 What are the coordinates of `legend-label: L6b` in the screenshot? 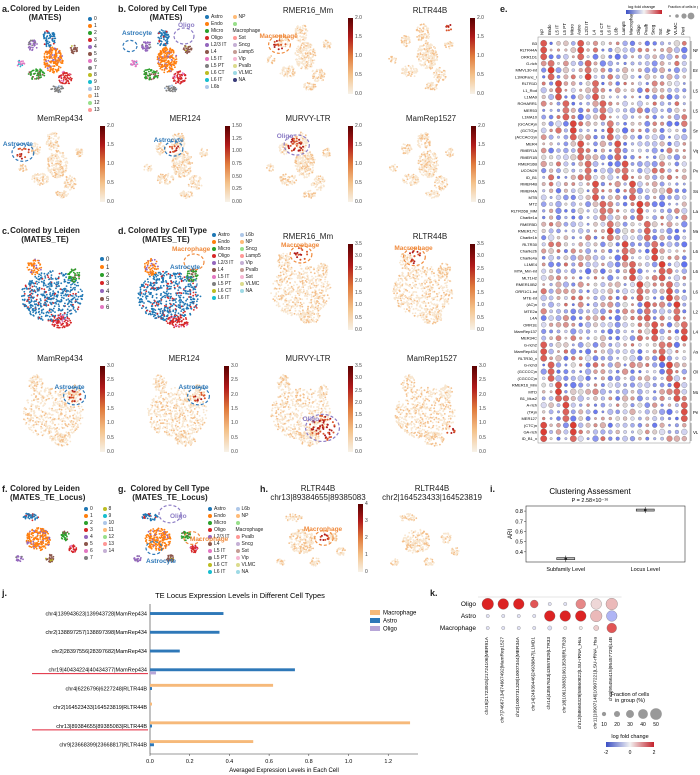 It's located at (215, 87).